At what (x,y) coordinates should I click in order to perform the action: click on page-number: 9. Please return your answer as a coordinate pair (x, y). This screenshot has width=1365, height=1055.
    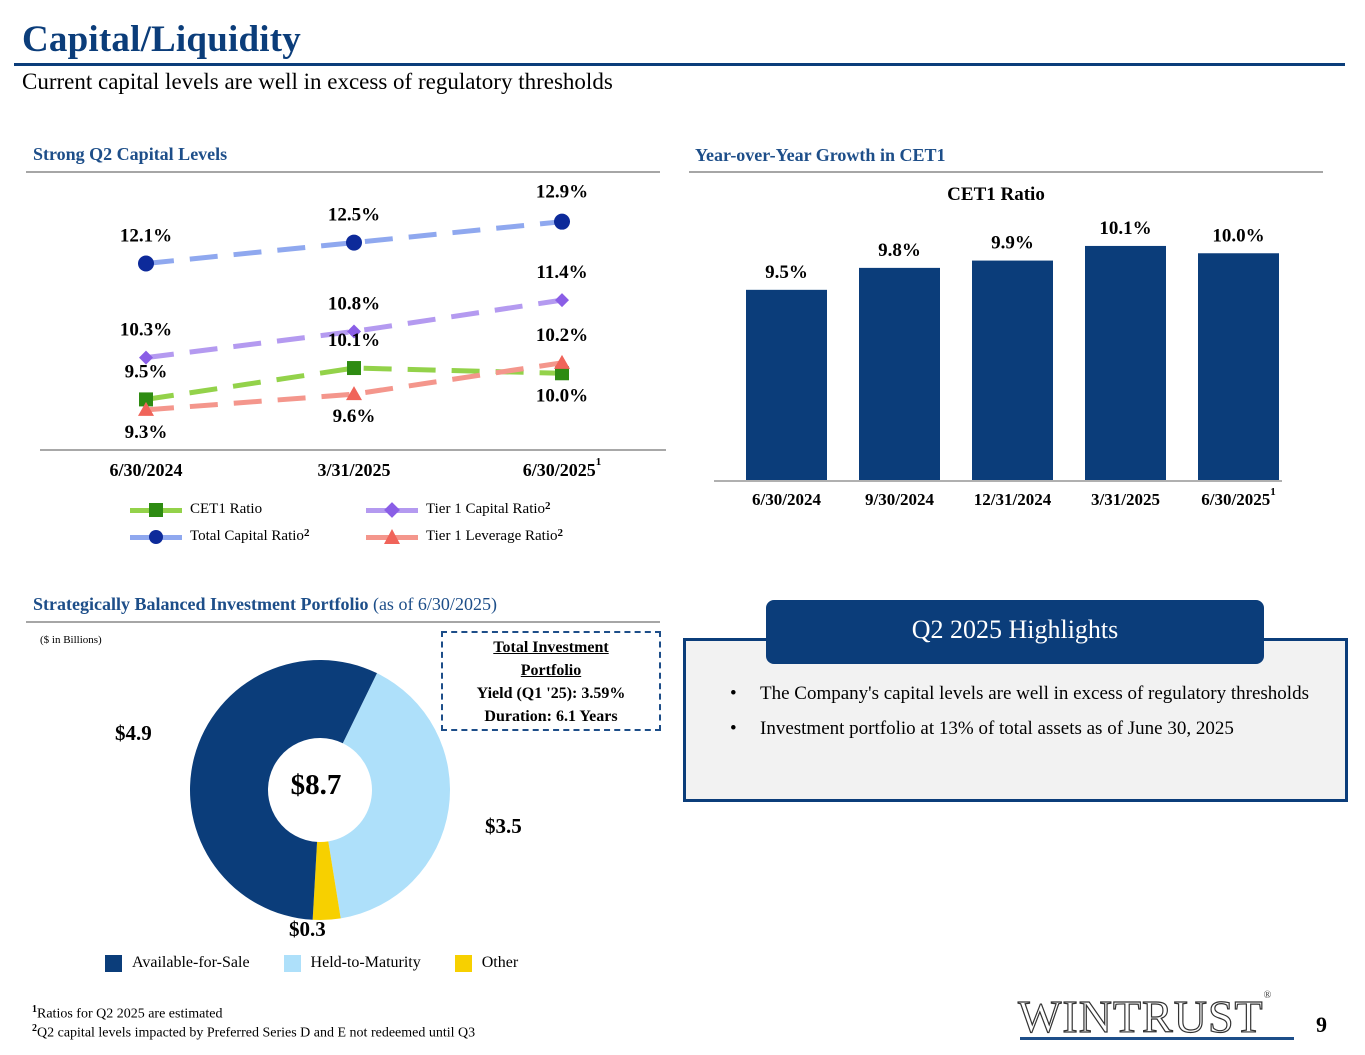
    Looking at the image, I should click on (1321, 1024).